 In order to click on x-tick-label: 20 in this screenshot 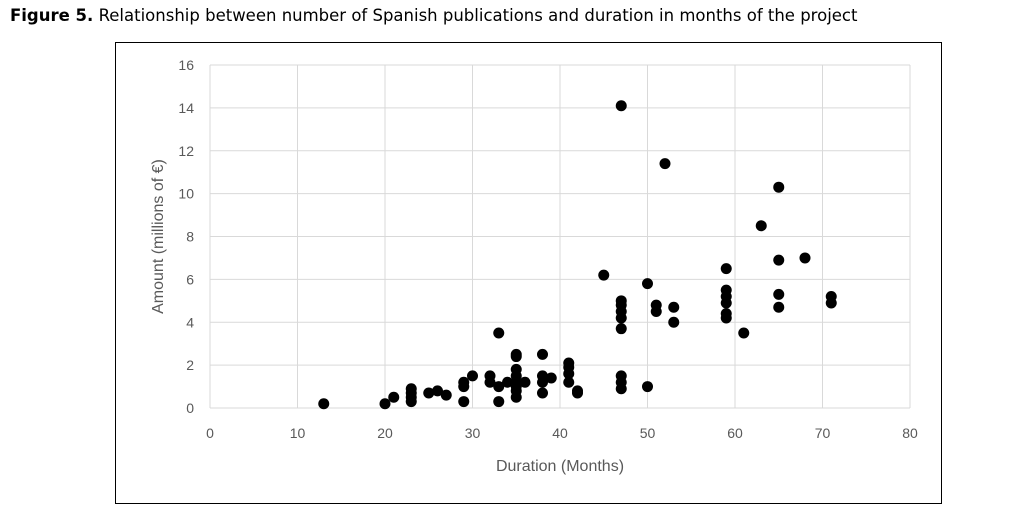, I will do `click(385, 433)`.